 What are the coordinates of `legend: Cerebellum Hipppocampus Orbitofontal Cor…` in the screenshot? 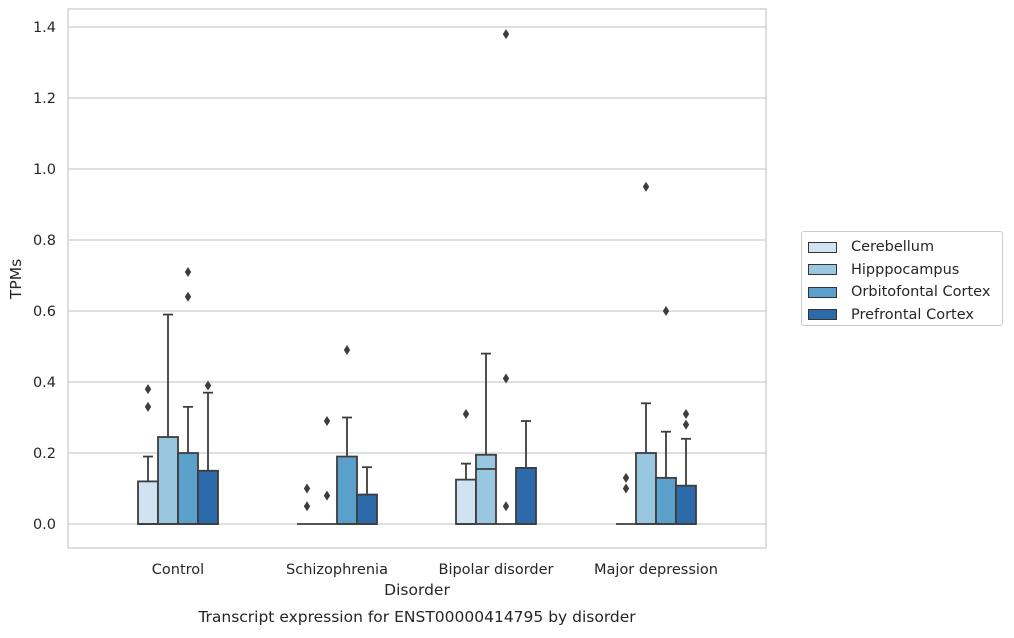 It's located at (902, 278).